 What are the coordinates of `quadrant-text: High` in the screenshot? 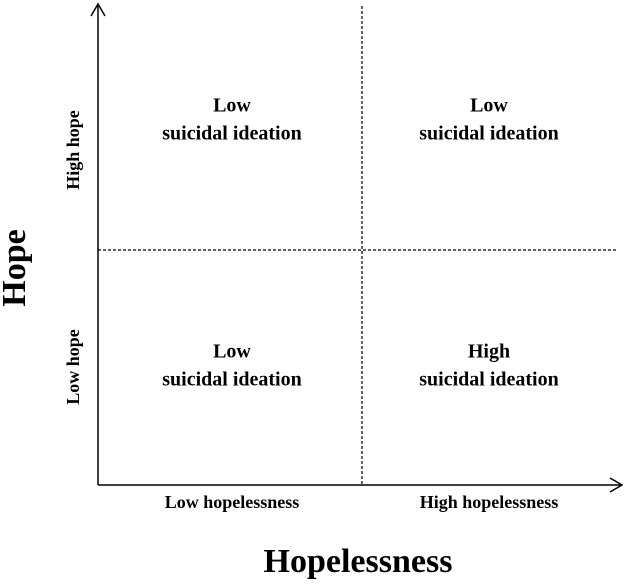 It's located at (489, 352).